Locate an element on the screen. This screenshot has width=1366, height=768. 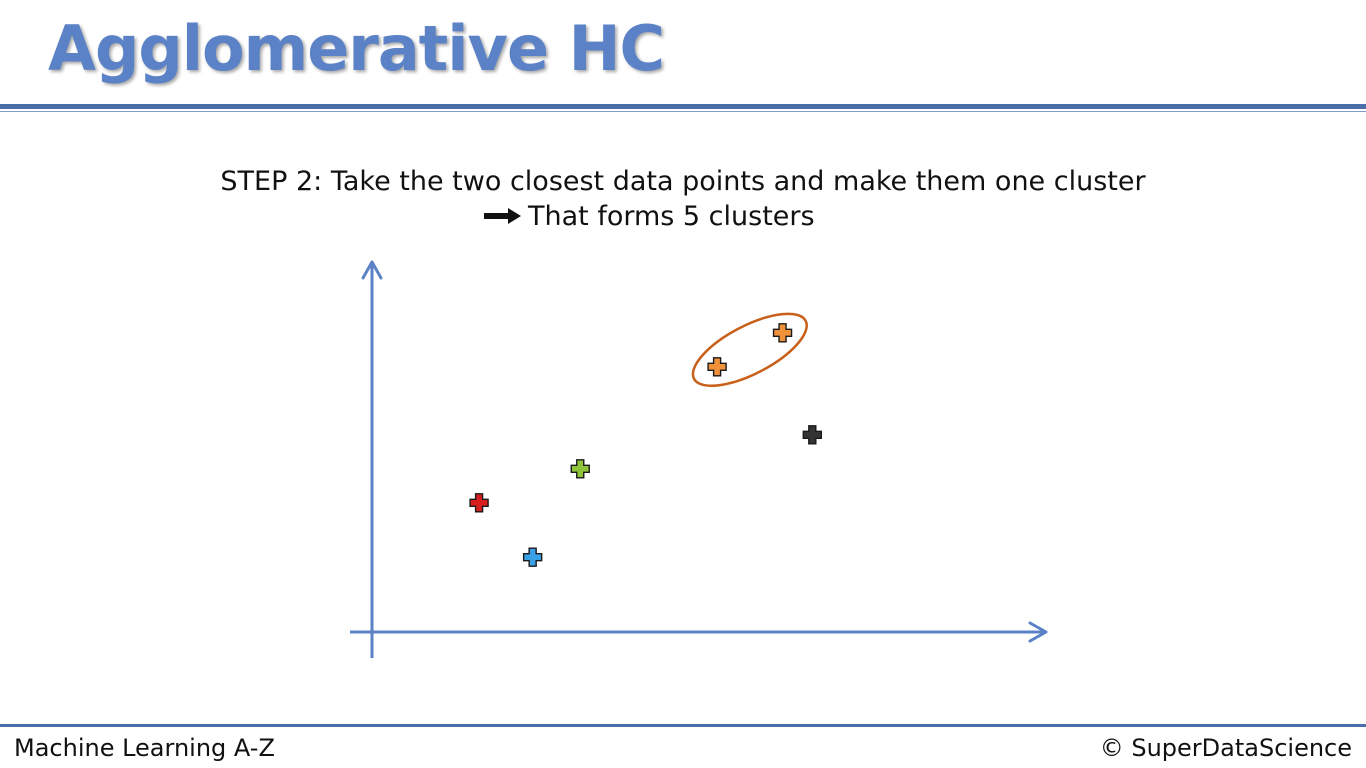
right-arrow-icon is located at coordinates (502, 216).